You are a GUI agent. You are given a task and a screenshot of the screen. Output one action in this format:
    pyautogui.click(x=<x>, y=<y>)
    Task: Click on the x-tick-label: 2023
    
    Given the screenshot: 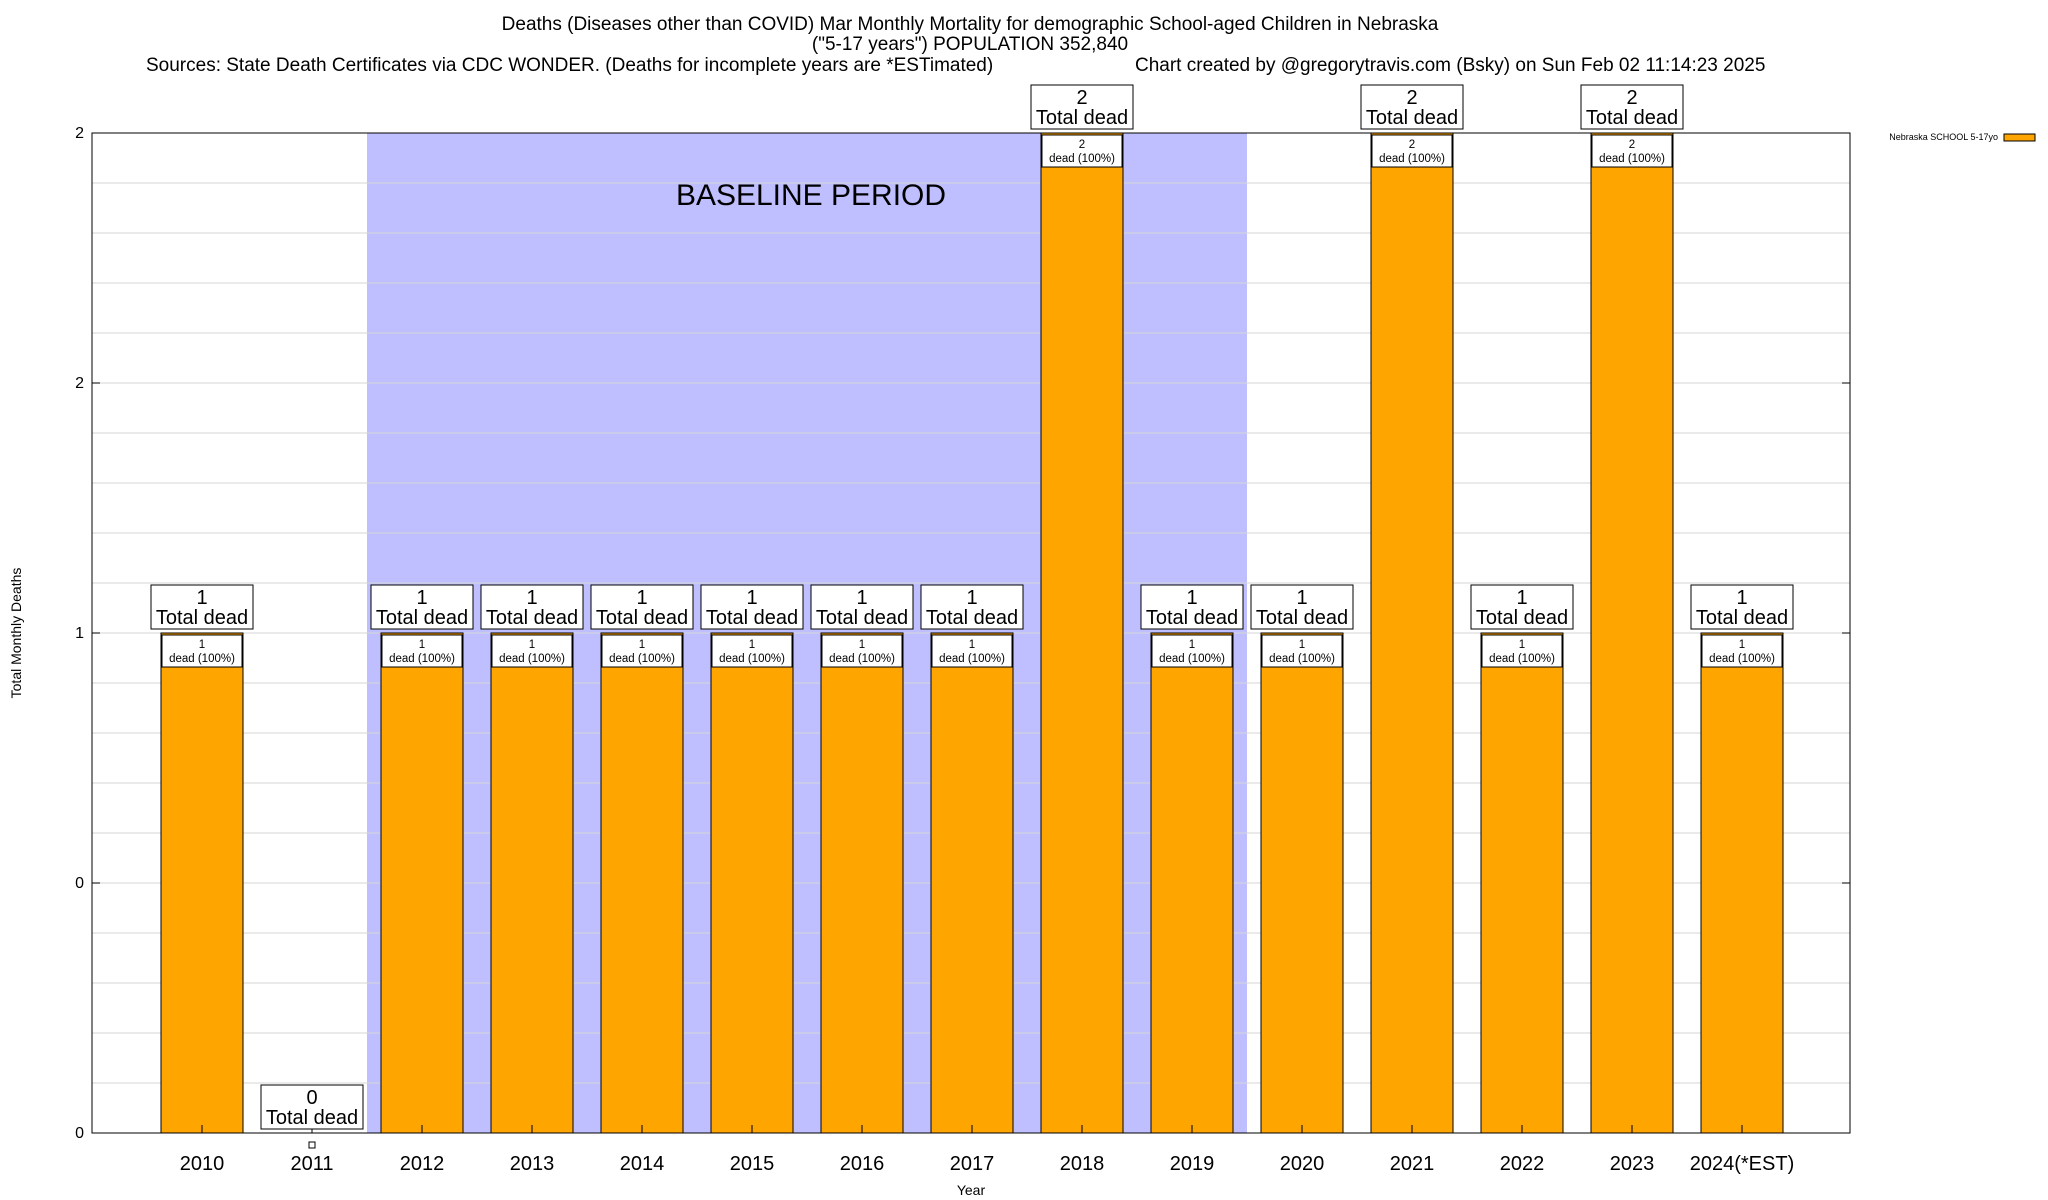 What is the action you would take?
    pyautogui.click(x=1632, y=1164)
    